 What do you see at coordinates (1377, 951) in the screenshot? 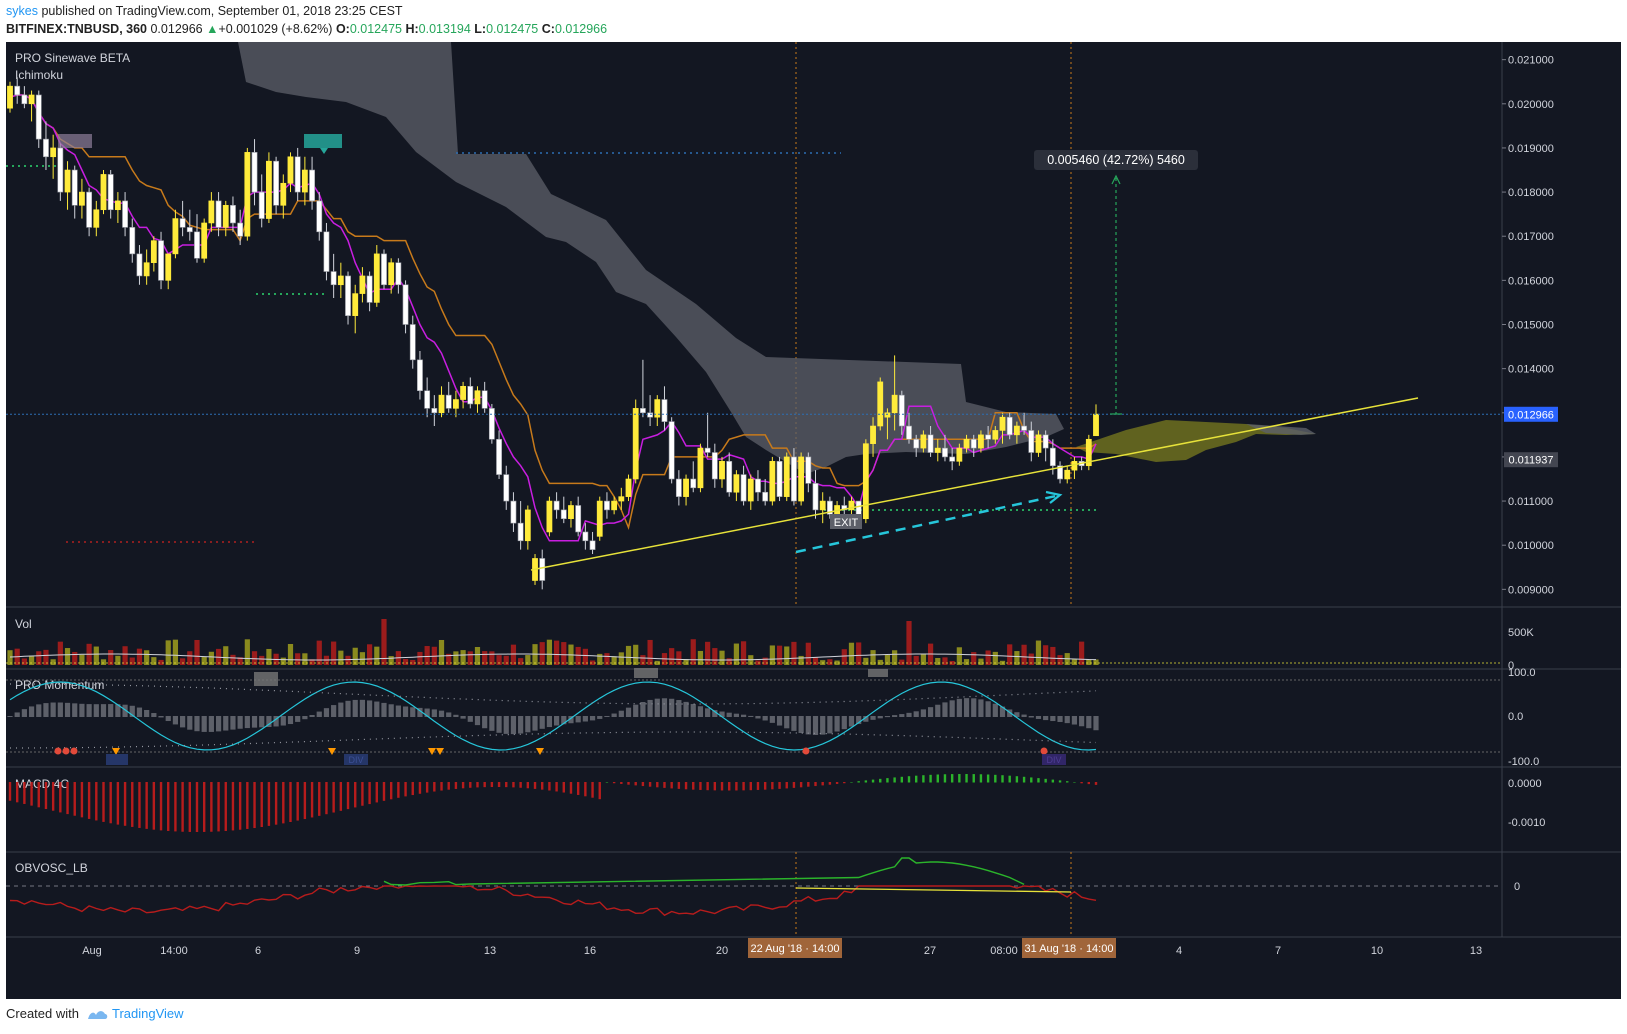
I see `time-tick-11: 10` at bounding box center [1377, 951].